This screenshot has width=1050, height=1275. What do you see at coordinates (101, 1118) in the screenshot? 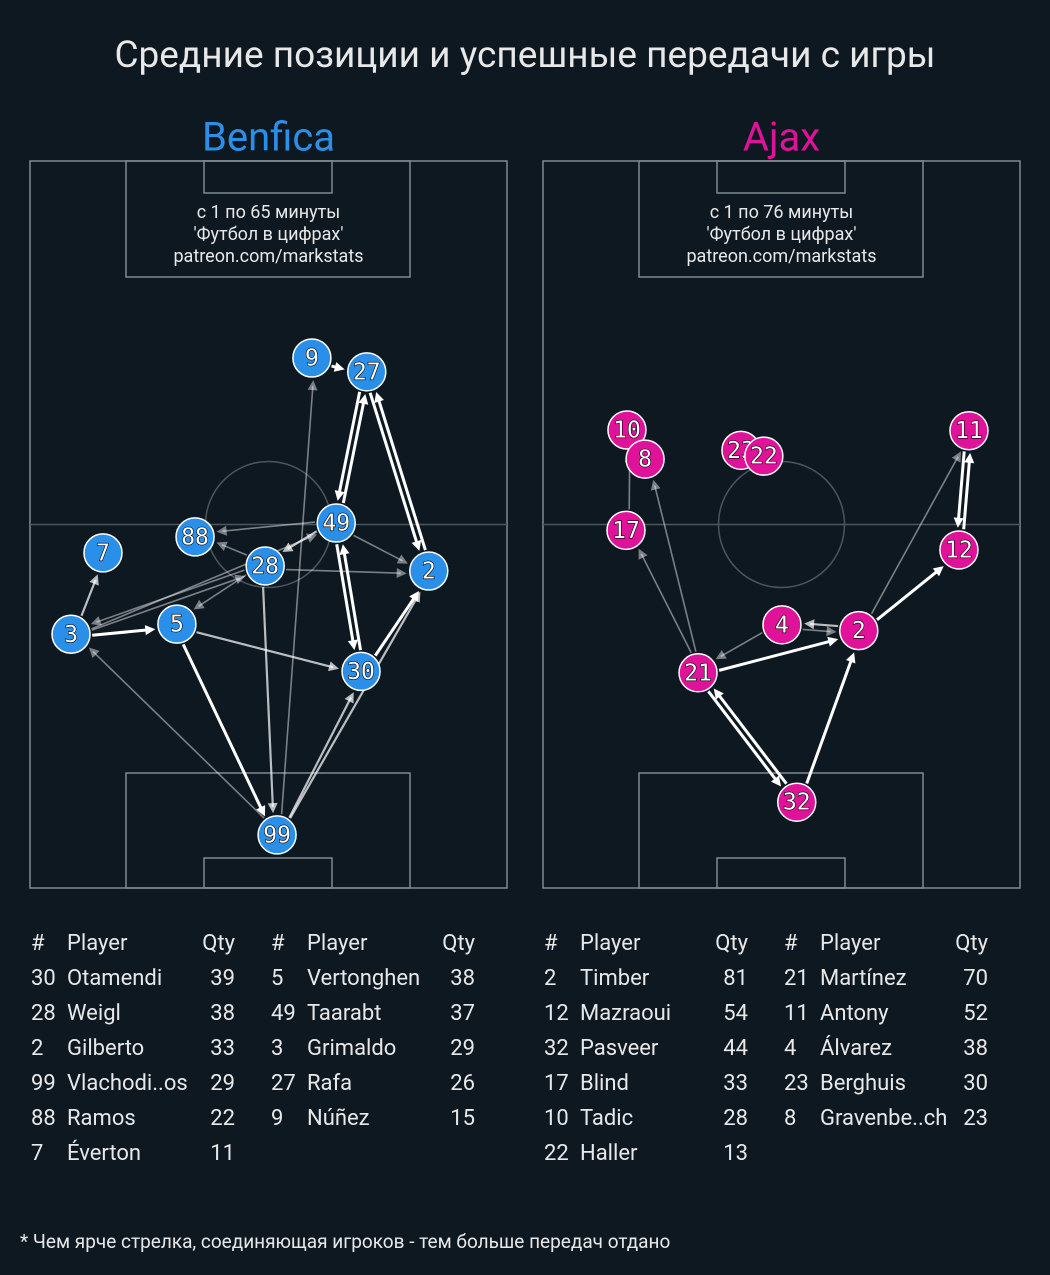
I see `table-cell: Ramos` at bounding box center [101, 1118].